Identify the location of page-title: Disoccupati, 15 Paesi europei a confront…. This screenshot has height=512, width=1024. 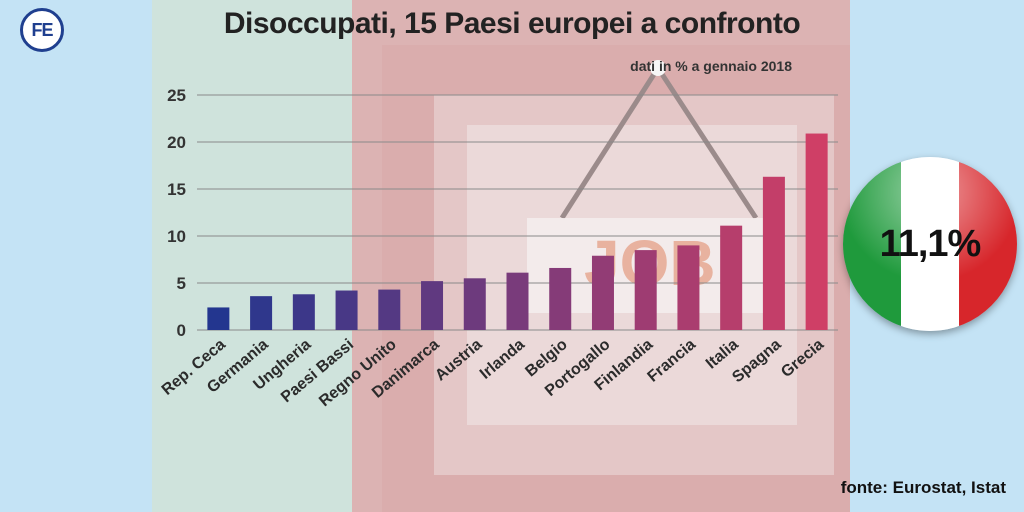
(512, 23).